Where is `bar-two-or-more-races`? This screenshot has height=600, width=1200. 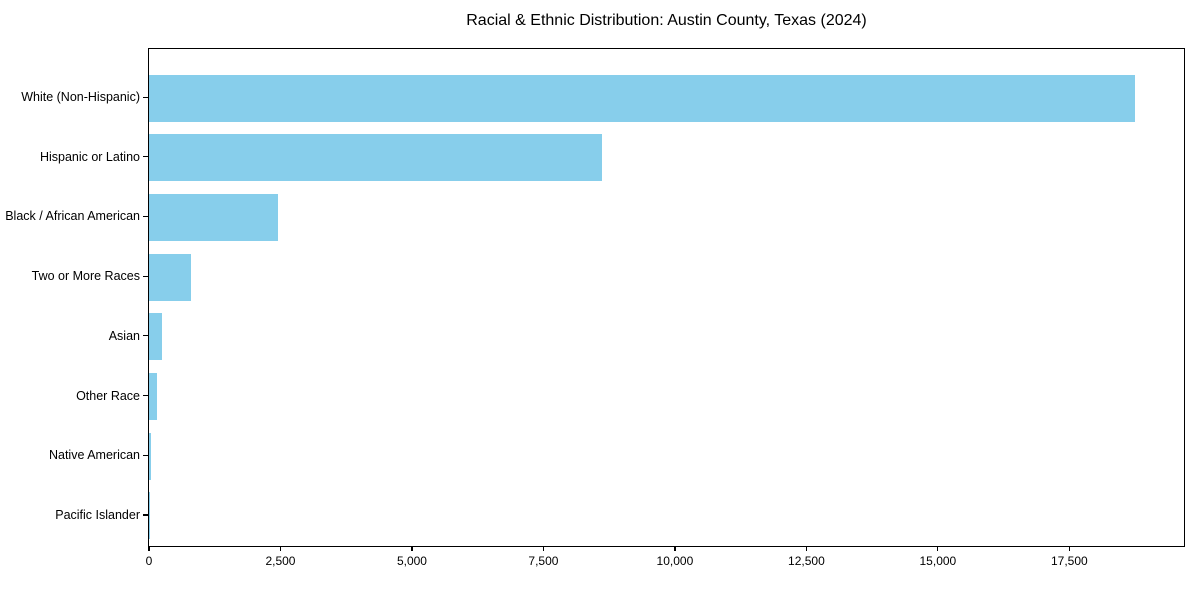 bar-two-or-more-races is located at coordinates (170, 277).